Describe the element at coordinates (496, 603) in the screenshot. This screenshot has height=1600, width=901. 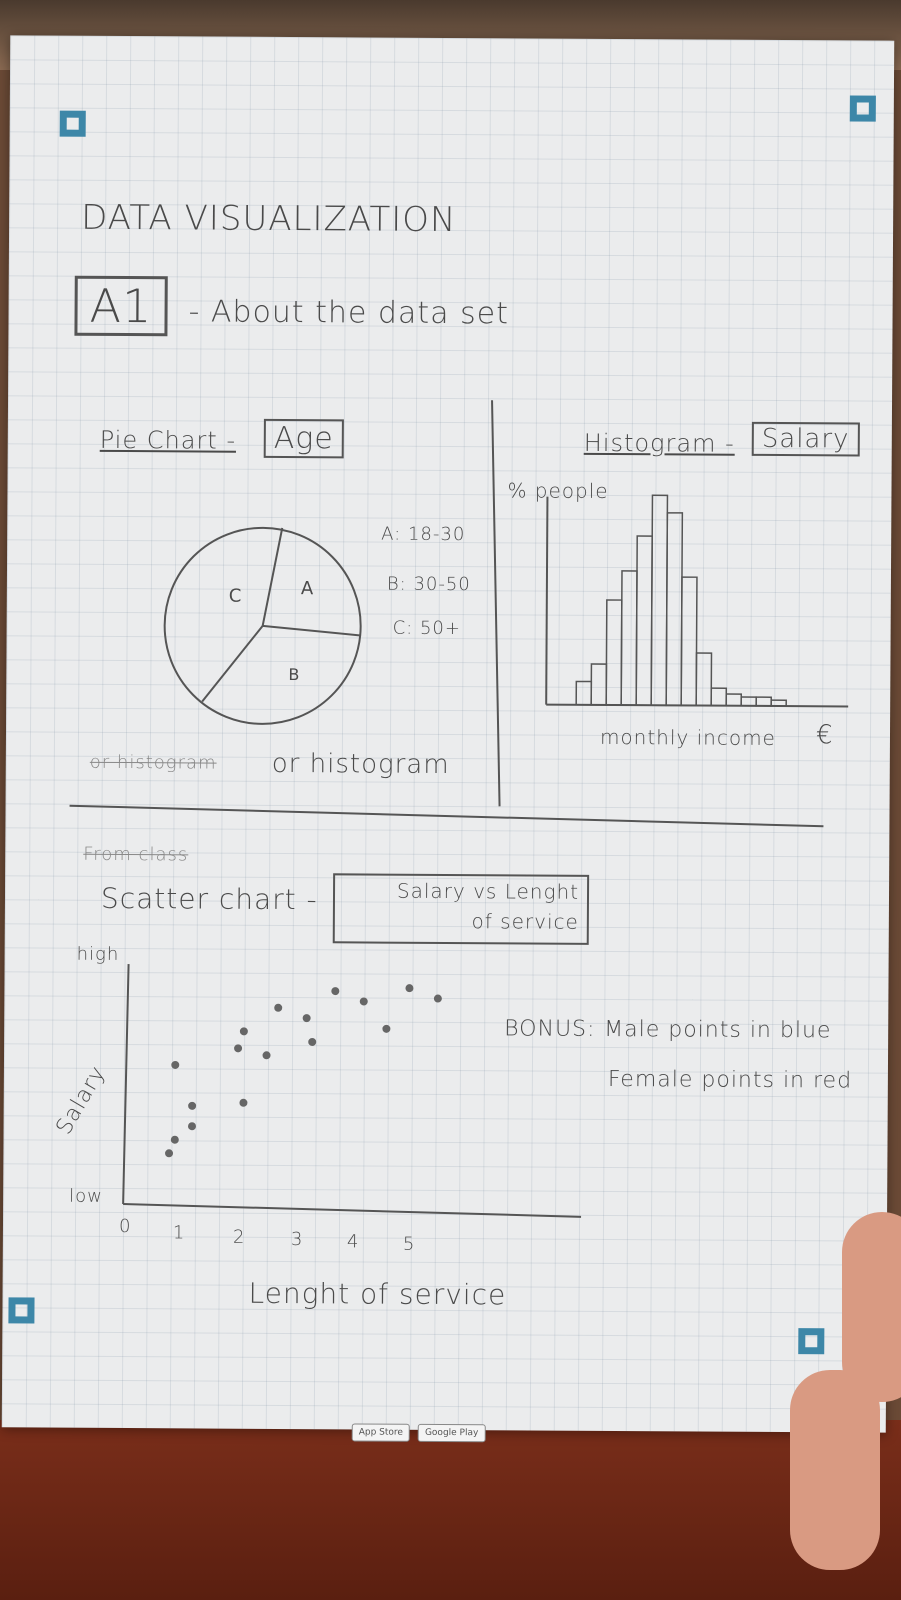
I see `vertical-divider` at that location.